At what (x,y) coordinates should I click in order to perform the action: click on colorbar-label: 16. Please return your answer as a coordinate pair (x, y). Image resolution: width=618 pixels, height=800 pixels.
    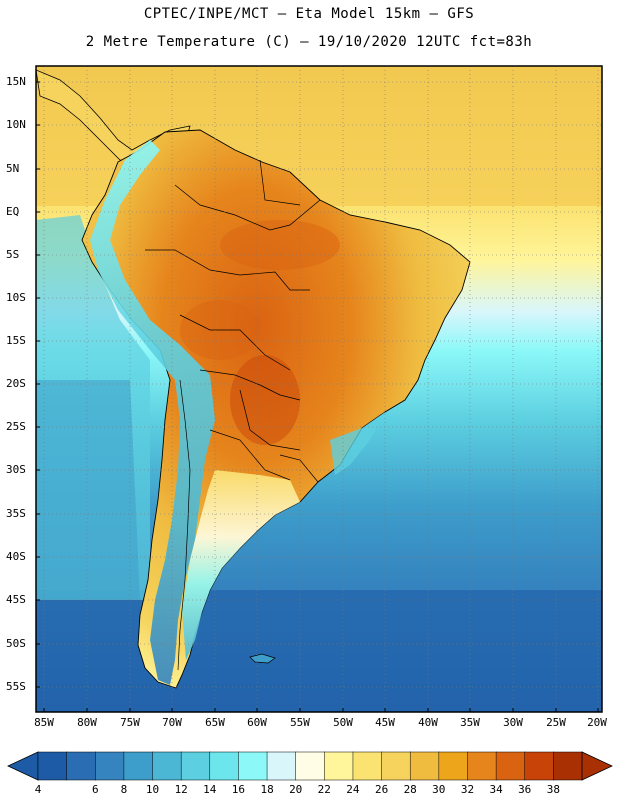
    Looking at the image, I should click on (238, 789).